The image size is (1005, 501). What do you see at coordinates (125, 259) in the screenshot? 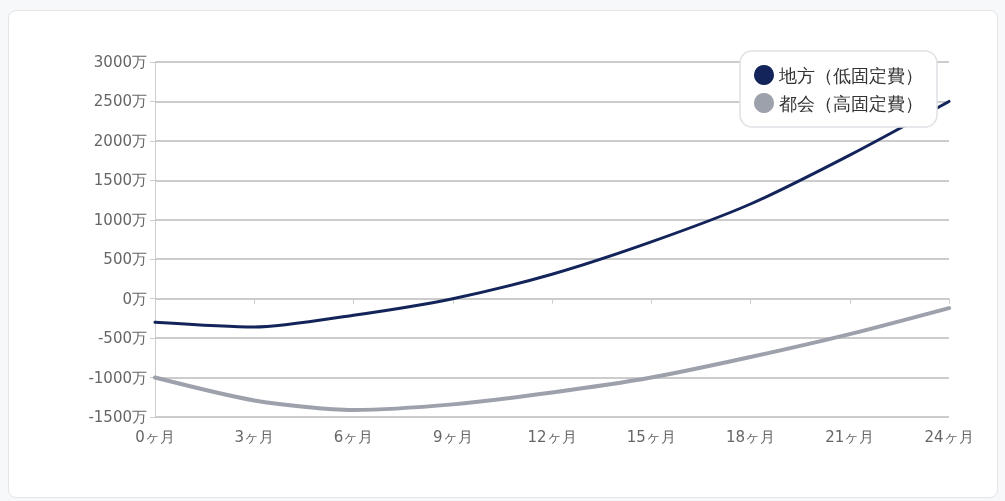
I see `y-tick-label: 500万` at bounding box center [125, 259].